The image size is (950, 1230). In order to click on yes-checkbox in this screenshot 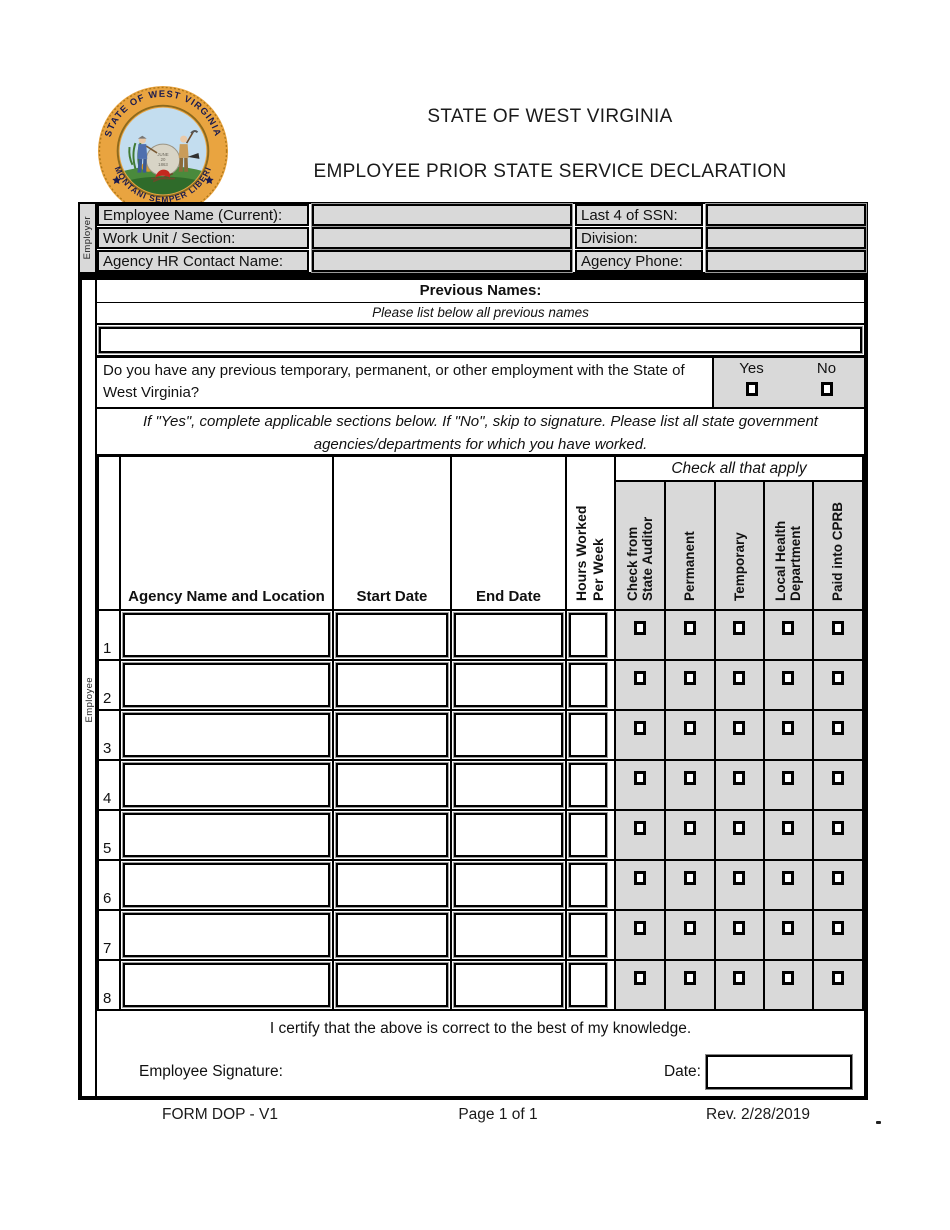, I will do `click(751, 389)`.